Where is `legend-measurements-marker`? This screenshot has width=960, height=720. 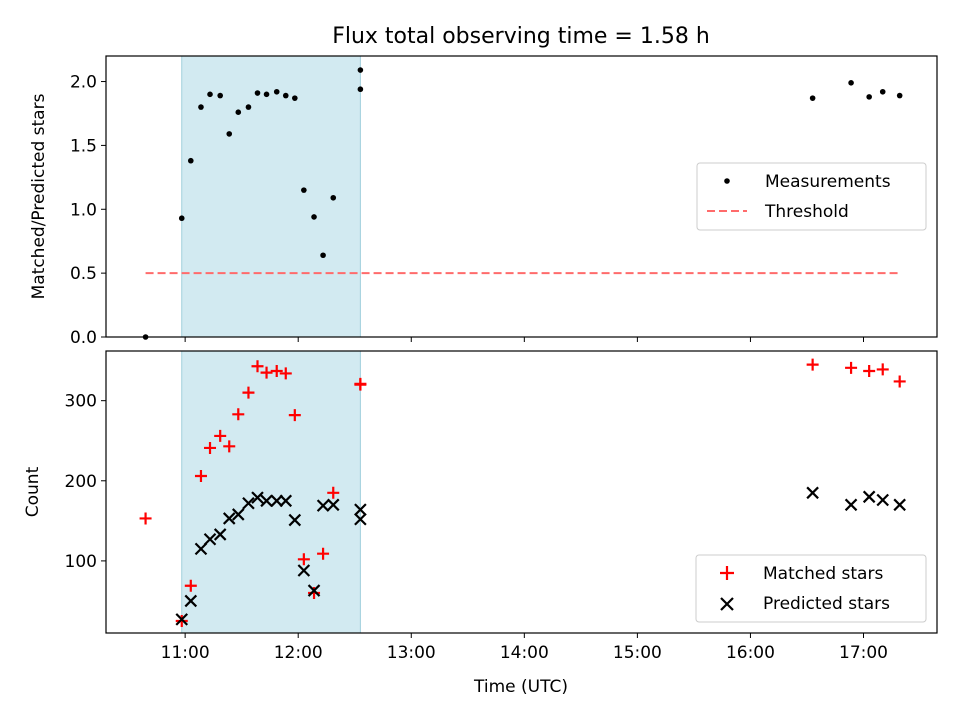
legend-measurements-marker is located at coordinates (727, 181).